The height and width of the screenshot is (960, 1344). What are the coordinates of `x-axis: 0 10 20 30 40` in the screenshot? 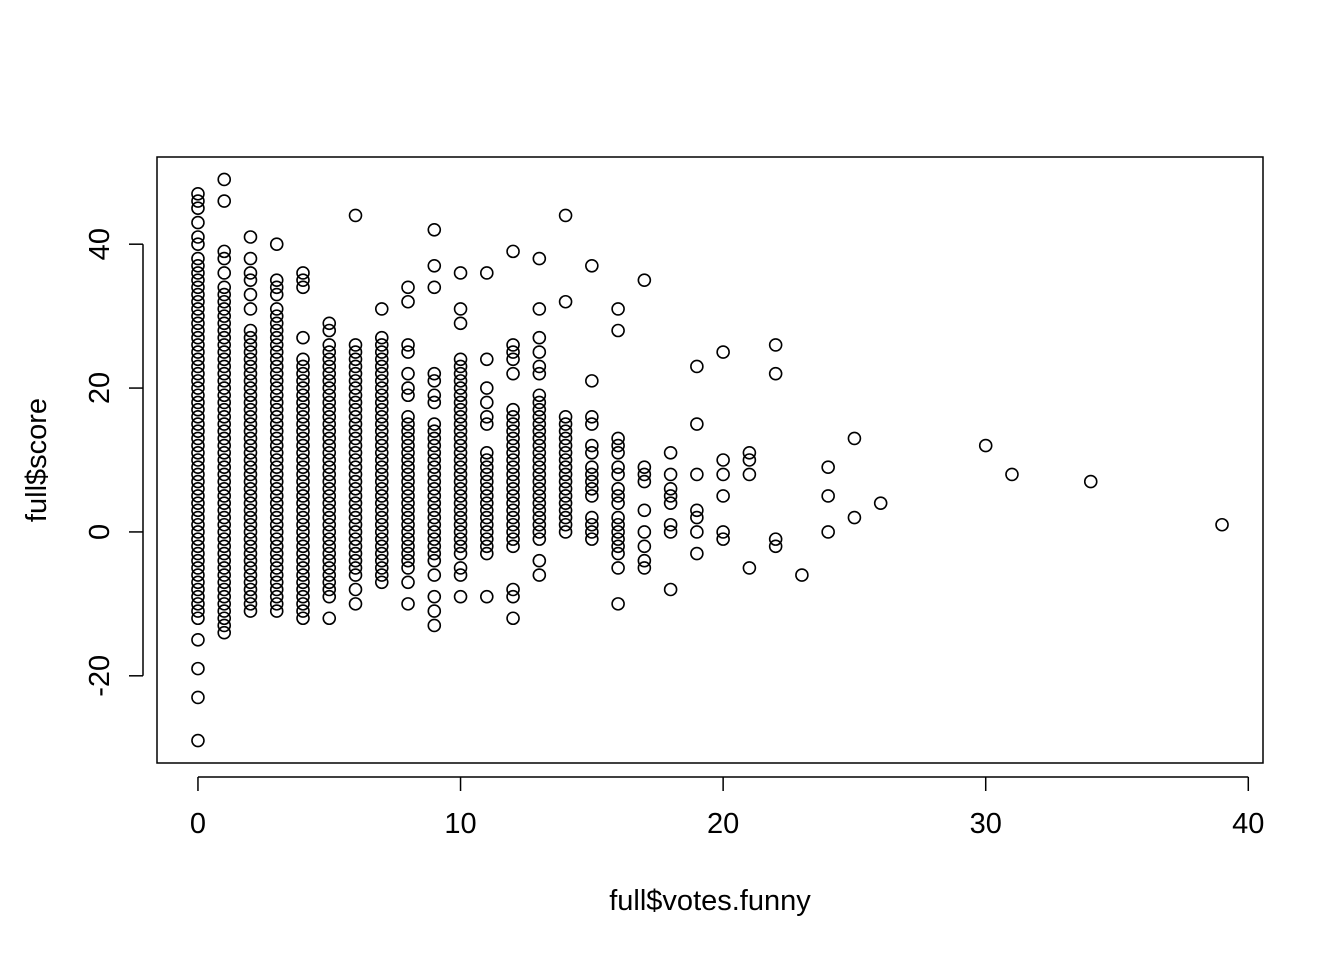 It's located at (727, 808).